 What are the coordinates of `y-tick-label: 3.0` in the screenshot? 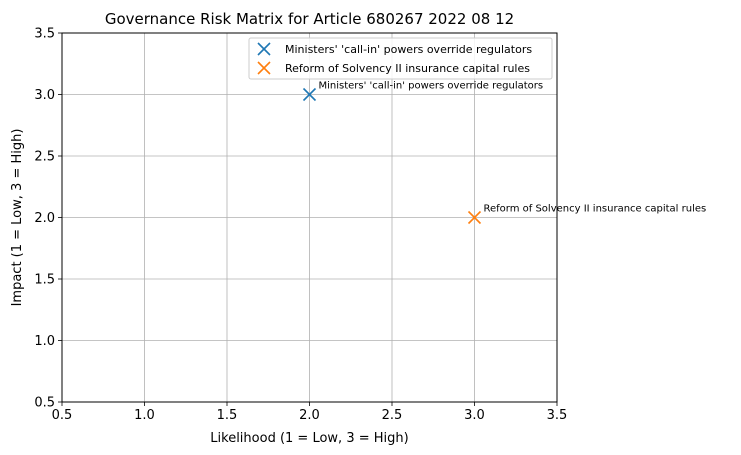 It's located at (44, 95).